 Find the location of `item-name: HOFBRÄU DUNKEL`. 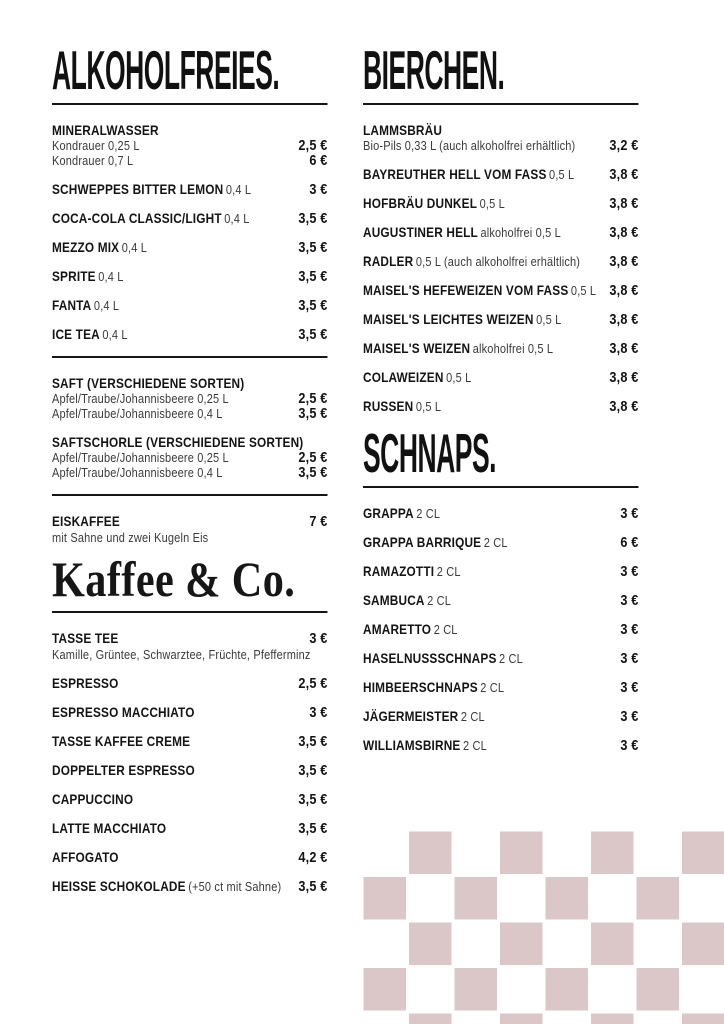

item-name: HOFBRÄU DUNKEL is located at coordinates (420, 203).